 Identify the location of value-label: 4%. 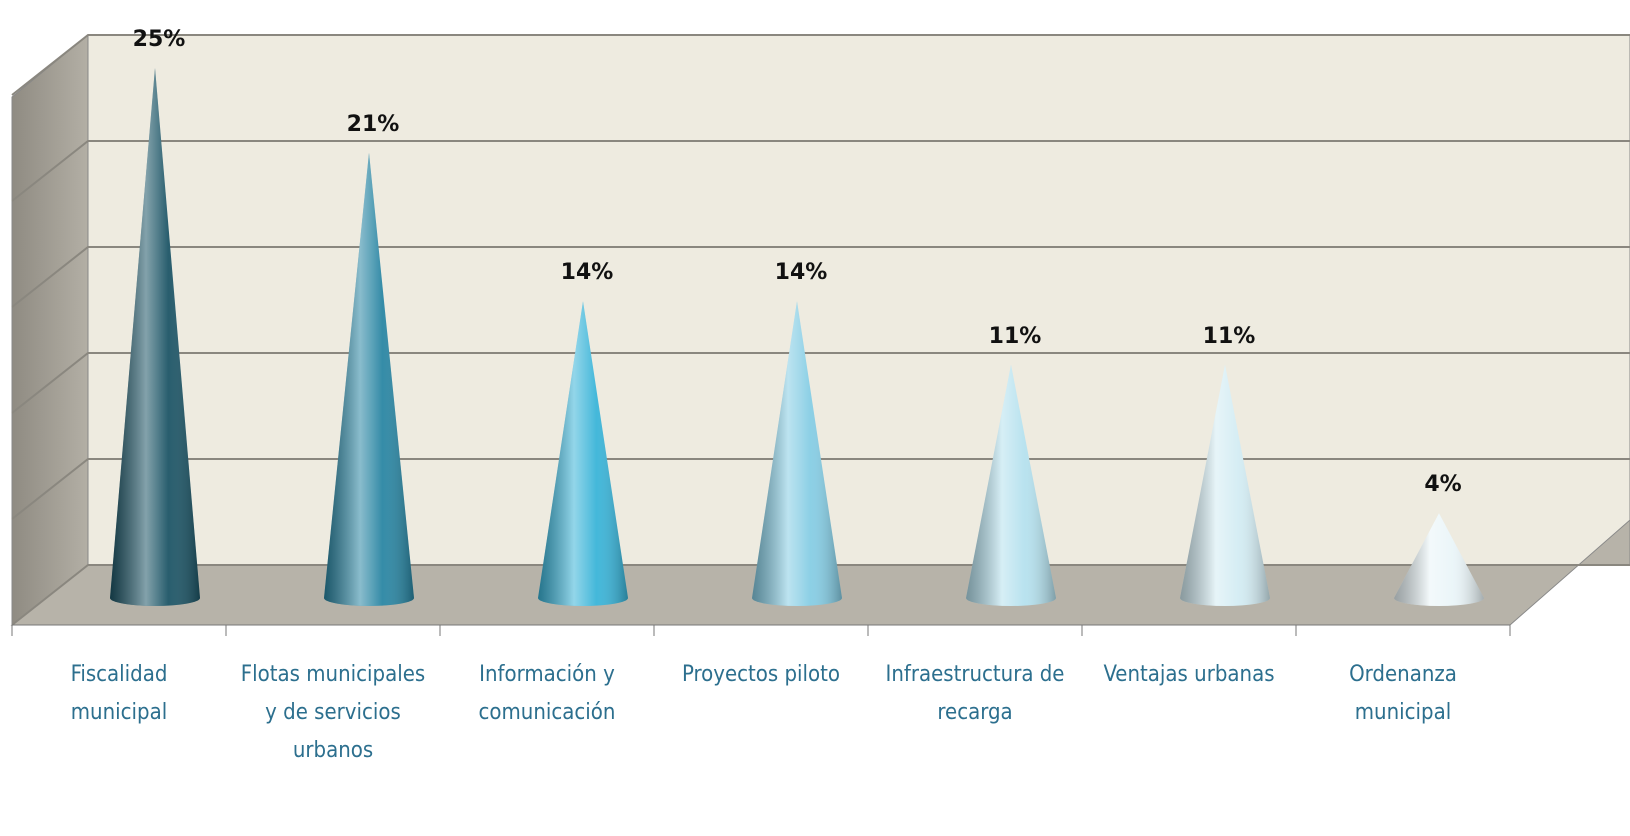
(1442, 484).